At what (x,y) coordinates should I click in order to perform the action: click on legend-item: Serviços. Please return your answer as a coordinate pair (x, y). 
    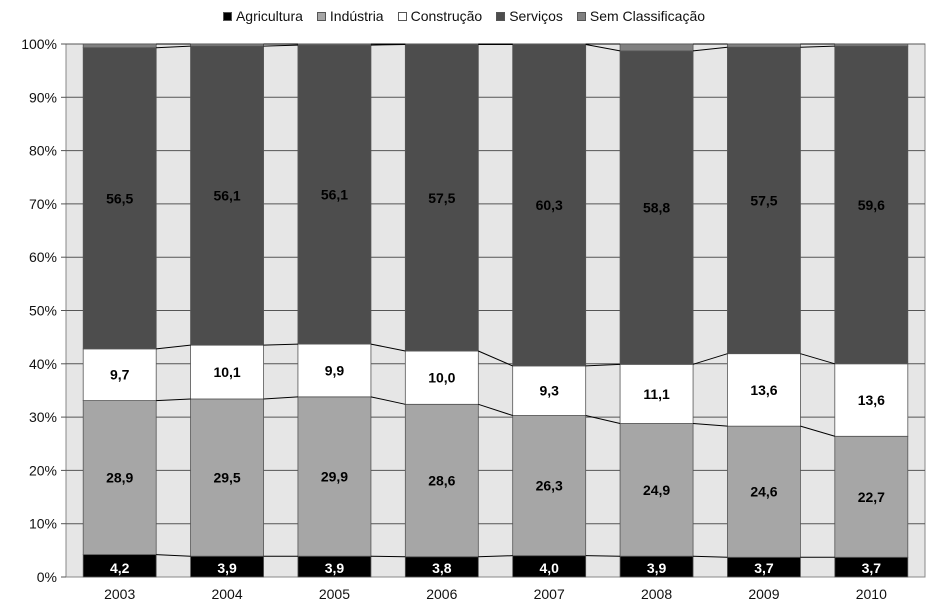
    Looking at the image, I should click on (529, 16).